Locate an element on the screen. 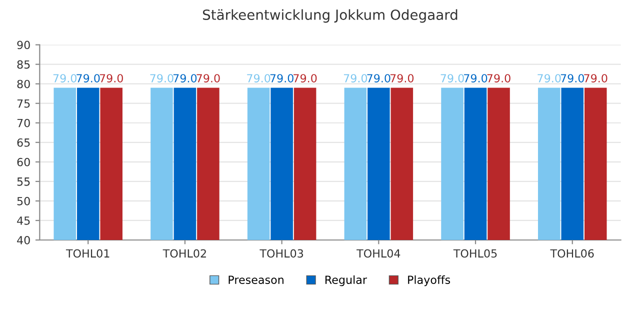 The height and width of the screenshot is (320, 640). y-tick-label: 65 is located at coordinates (23, 142).